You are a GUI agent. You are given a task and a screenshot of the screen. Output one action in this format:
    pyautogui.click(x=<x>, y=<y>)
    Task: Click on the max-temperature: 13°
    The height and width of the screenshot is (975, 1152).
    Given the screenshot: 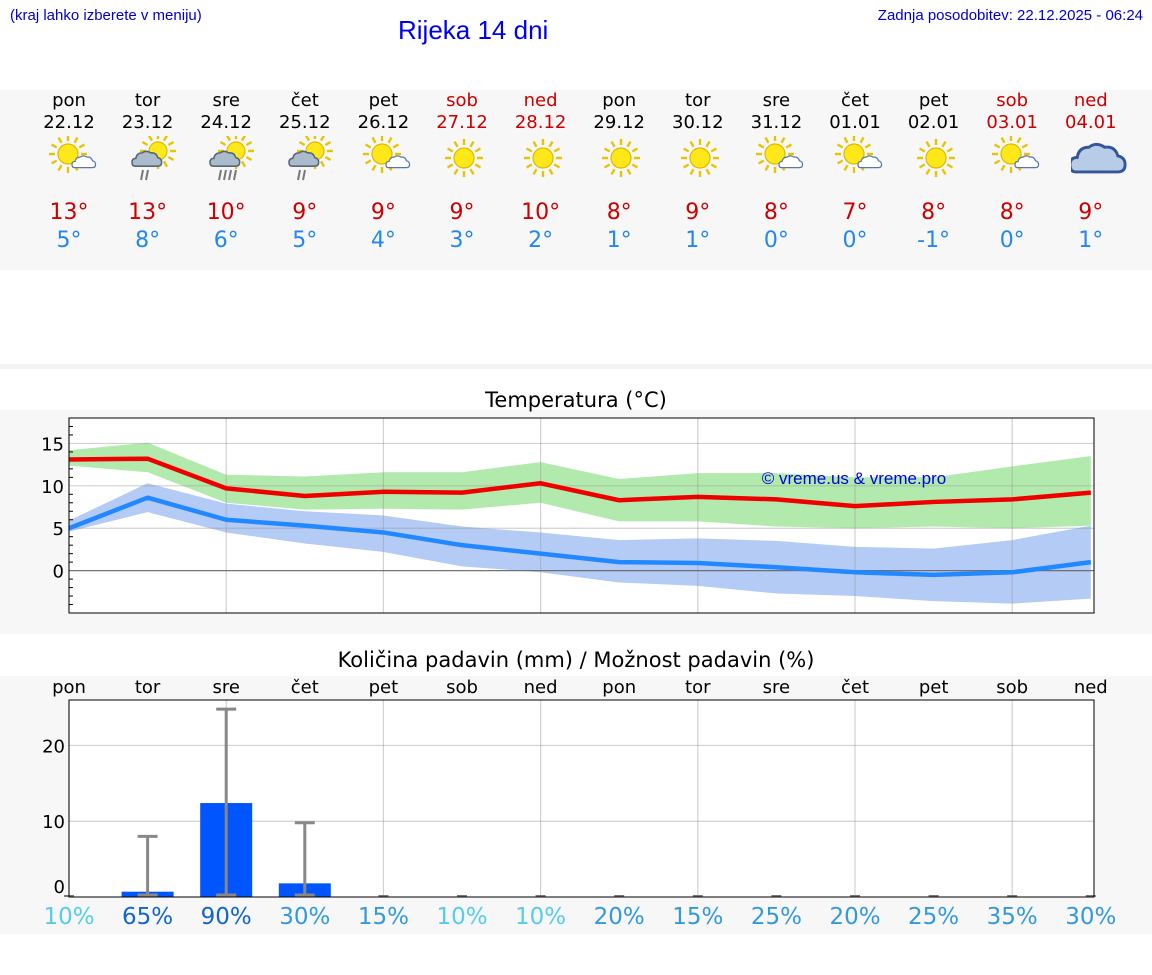 What is the action you would take?
    pyautogui.click(x=148, y=212)
    